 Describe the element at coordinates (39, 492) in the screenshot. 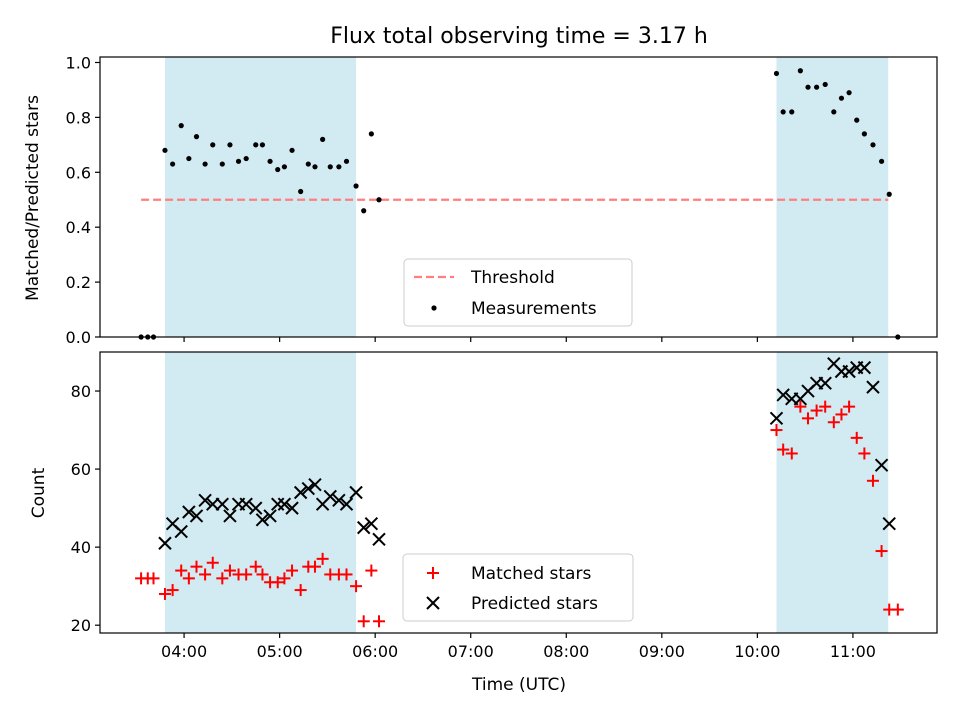

I see `bottom-ylabel: Count` at that location.